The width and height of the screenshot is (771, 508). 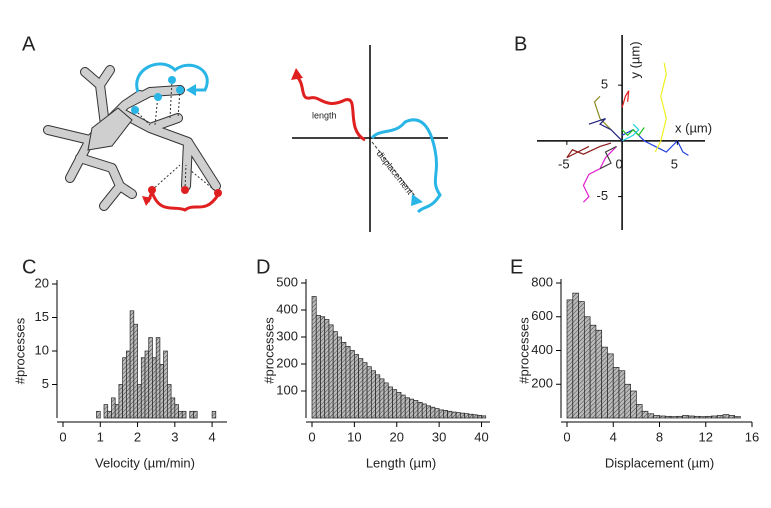 I want to click on x-tick-label: 12, so click(x=706, y=436).